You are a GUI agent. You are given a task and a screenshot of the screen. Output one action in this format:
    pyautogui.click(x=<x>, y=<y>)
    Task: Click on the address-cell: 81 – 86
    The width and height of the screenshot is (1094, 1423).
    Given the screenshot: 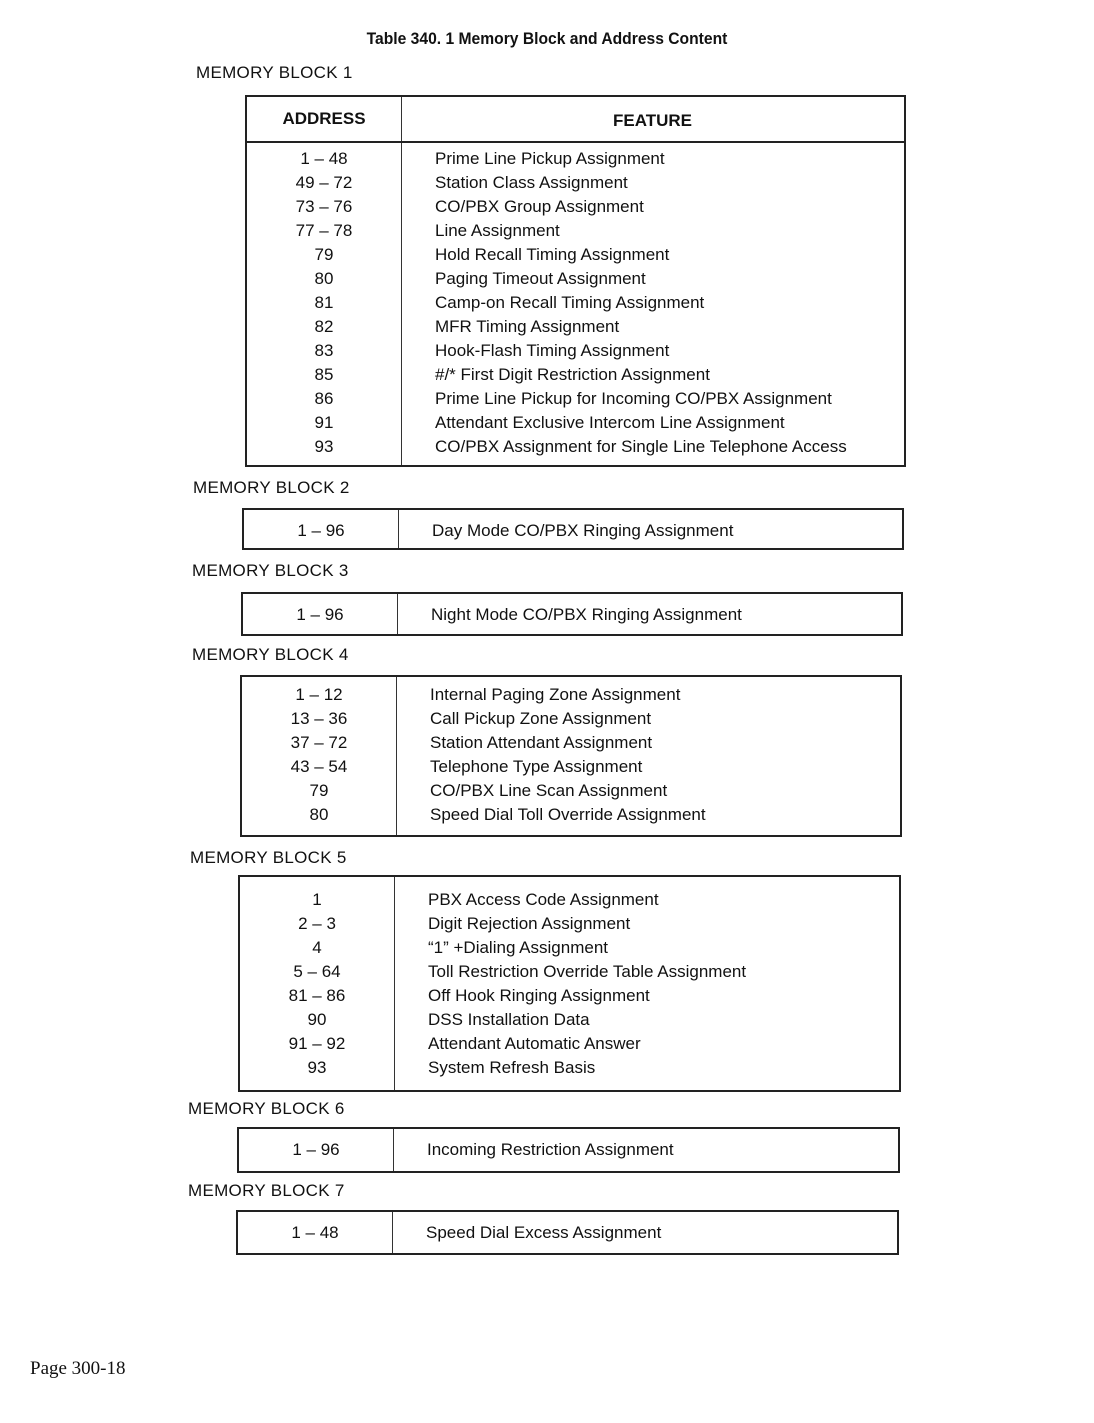 What is the action you would take?
    pyautogui.click(x=317, y=995)
    